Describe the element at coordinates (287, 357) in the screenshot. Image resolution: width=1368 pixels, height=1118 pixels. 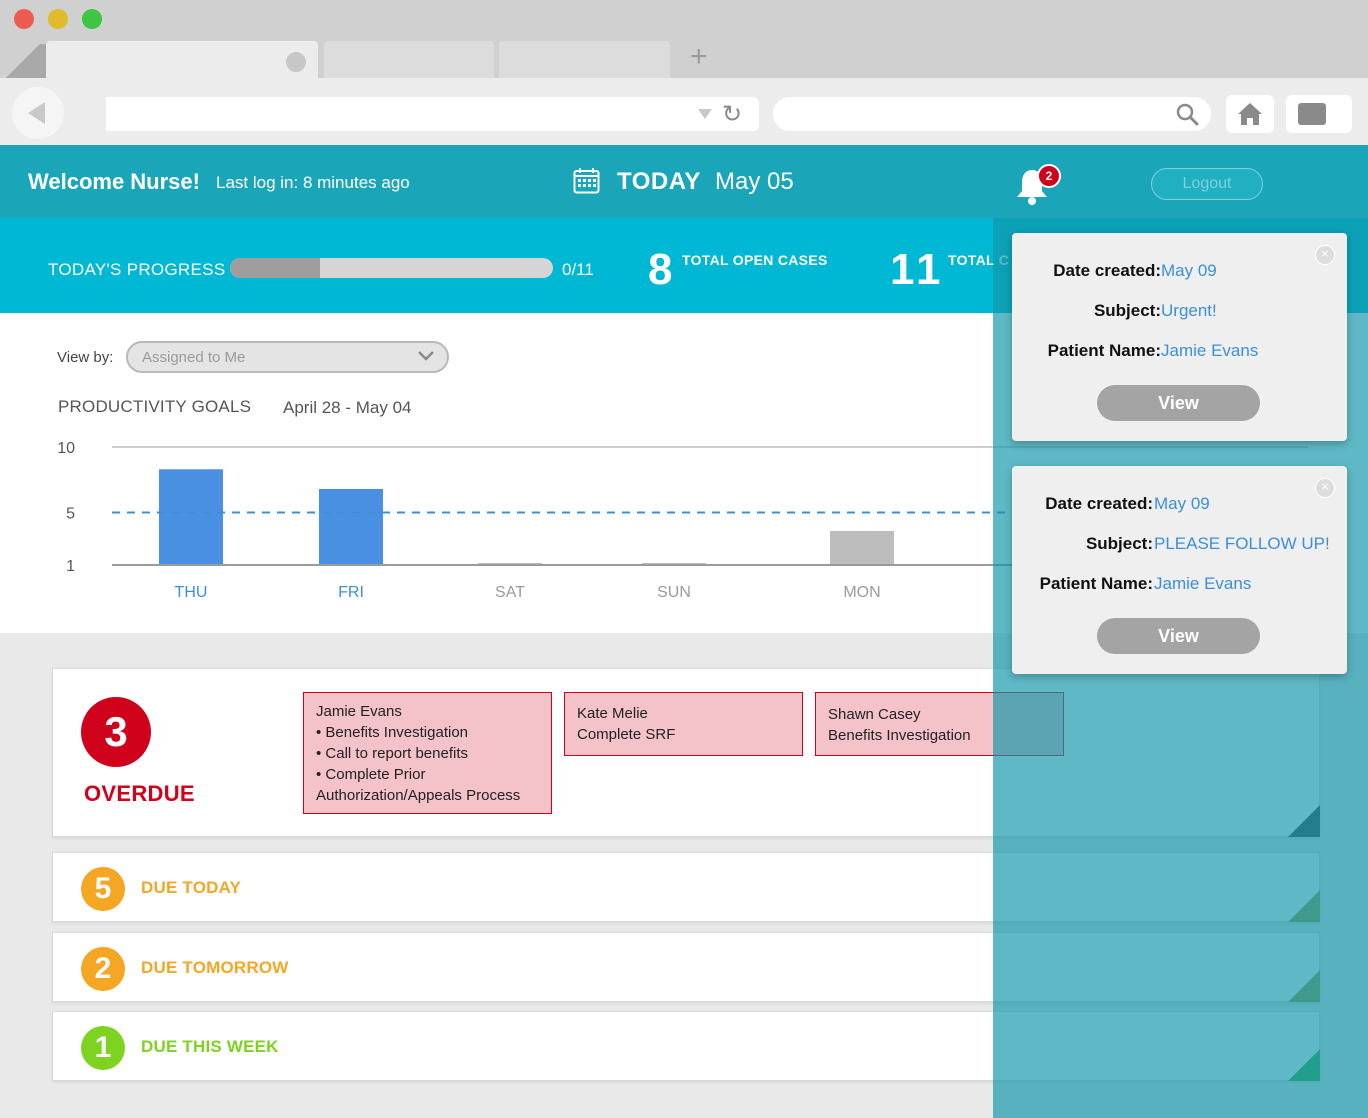
I see `viewby-select: Assigned to Me` at that location.